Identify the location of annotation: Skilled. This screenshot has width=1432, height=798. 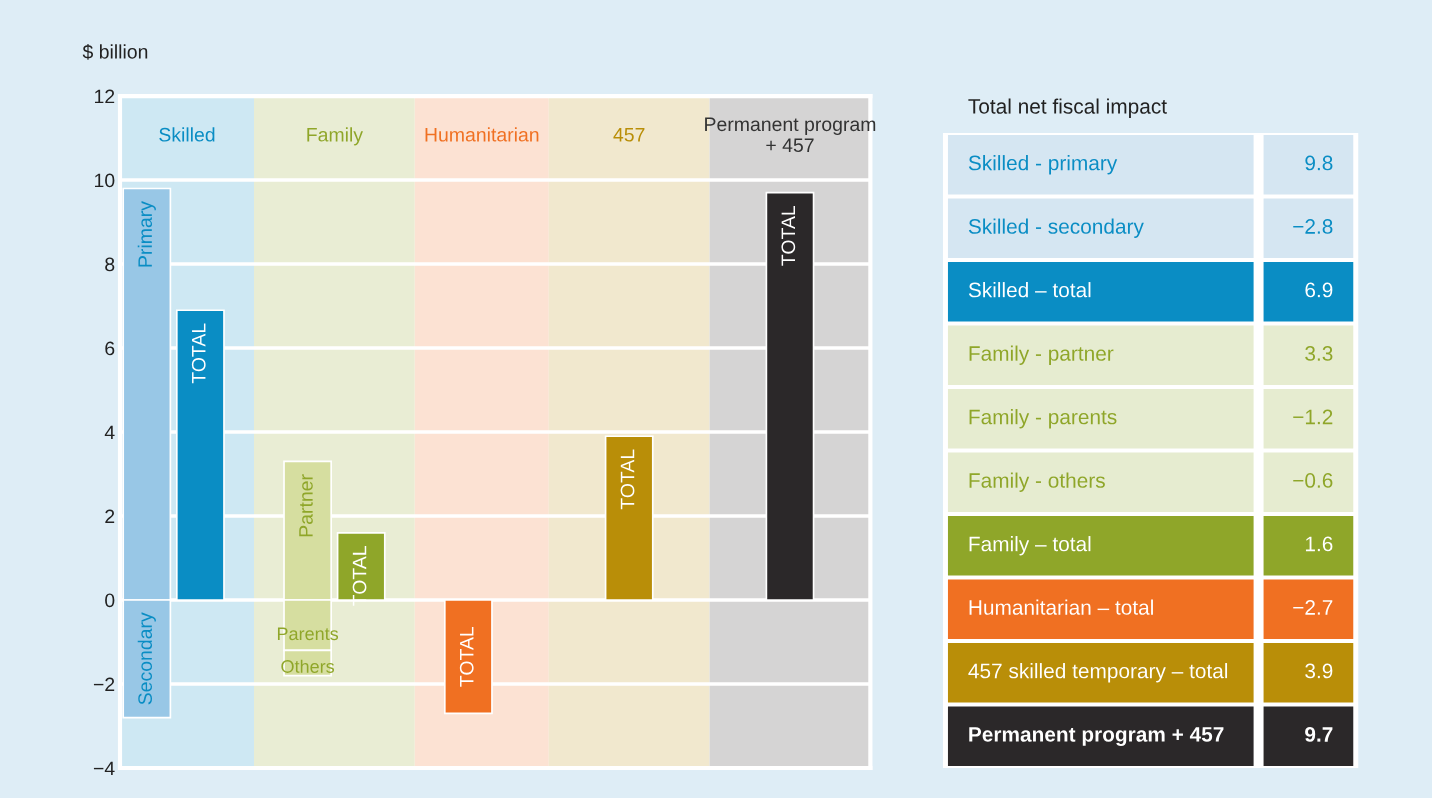
(187, 134).